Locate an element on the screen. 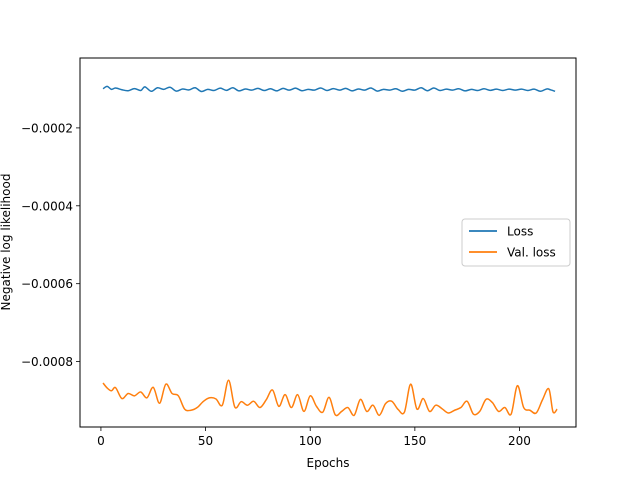  y-tick-label: −0.0006 is located at coordinates (47, 284).